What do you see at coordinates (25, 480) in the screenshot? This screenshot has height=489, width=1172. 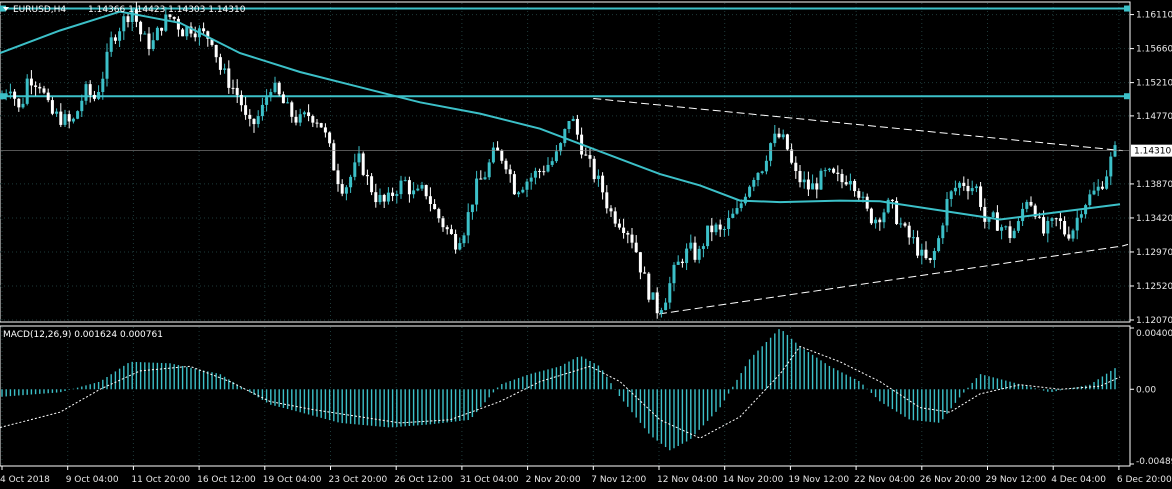 I see `time-label: 4 Oct 2018` at bounding box center [25, 480].